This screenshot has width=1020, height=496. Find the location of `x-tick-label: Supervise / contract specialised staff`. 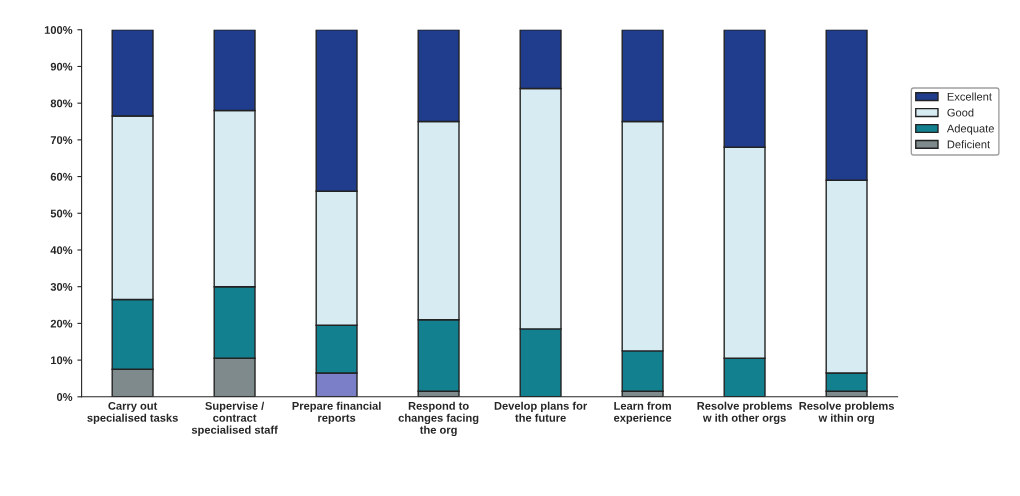

x-tick-label: Supervise / contract specialised staff is located at coordinates (234, 418).